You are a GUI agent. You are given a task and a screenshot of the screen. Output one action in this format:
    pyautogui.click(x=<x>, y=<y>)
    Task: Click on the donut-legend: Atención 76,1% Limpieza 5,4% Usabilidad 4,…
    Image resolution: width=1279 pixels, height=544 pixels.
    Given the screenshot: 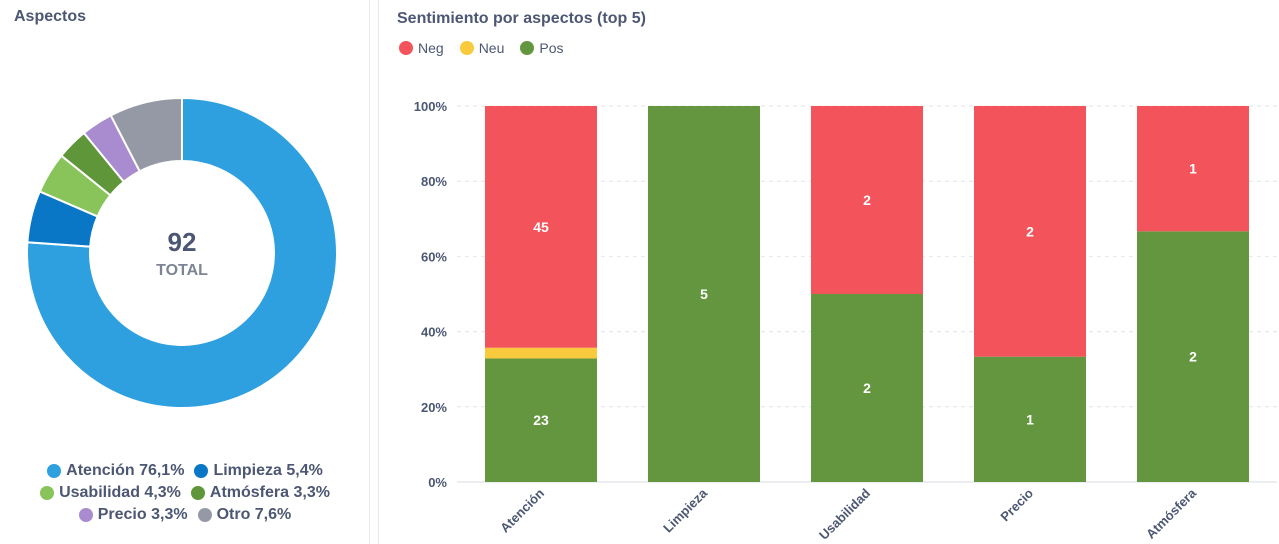 What is the action you would take?
    pyautogui.click(x=185, y=493)
    